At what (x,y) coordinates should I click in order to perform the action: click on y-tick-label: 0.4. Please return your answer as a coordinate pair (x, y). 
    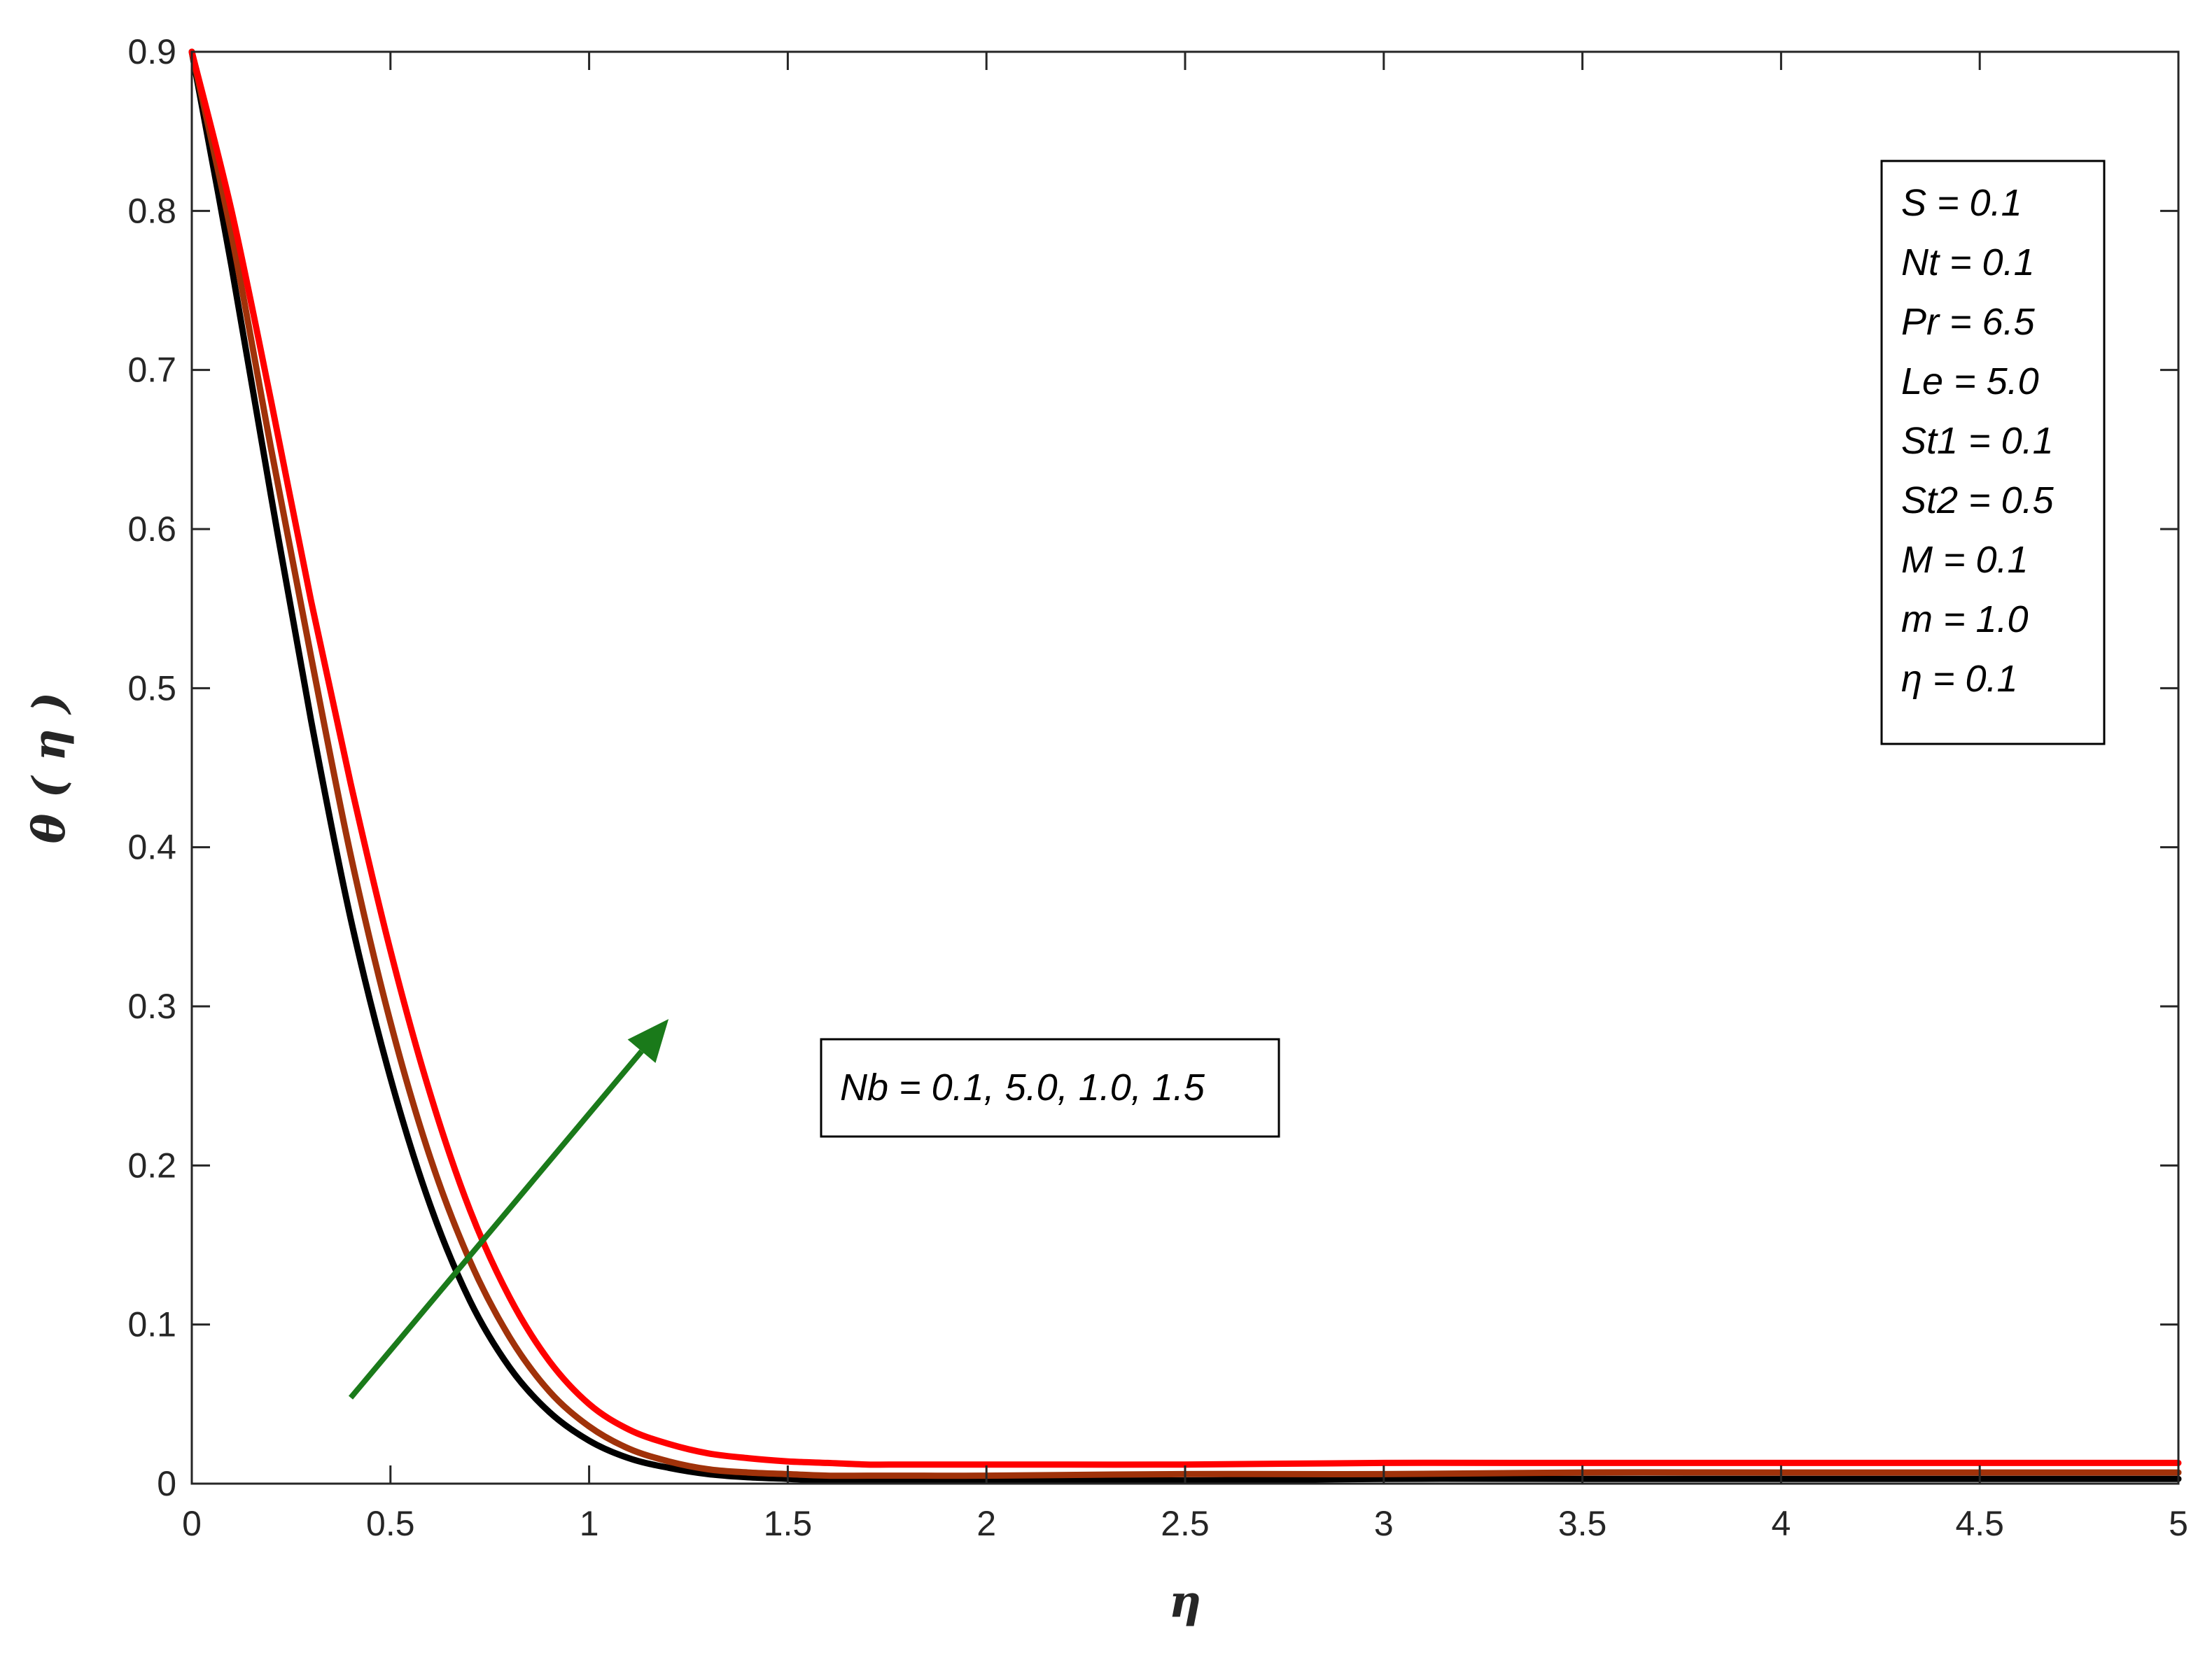
    Looking at the image, I should click on (151, 847).